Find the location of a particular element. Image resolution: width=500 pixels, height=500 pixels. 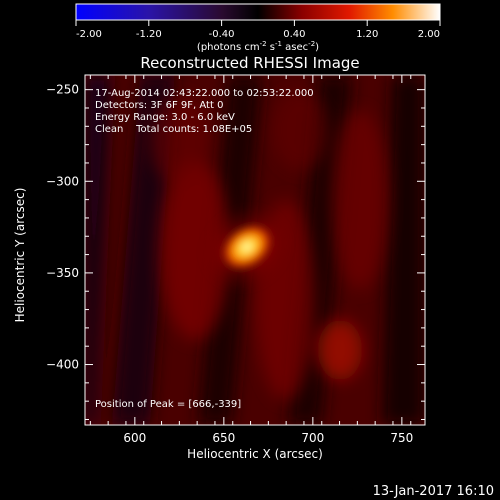

colorbar-ticks: -2.00 -1.20 -0.40 0.40 1.20 2.00 is located at coordinates (258, 30).